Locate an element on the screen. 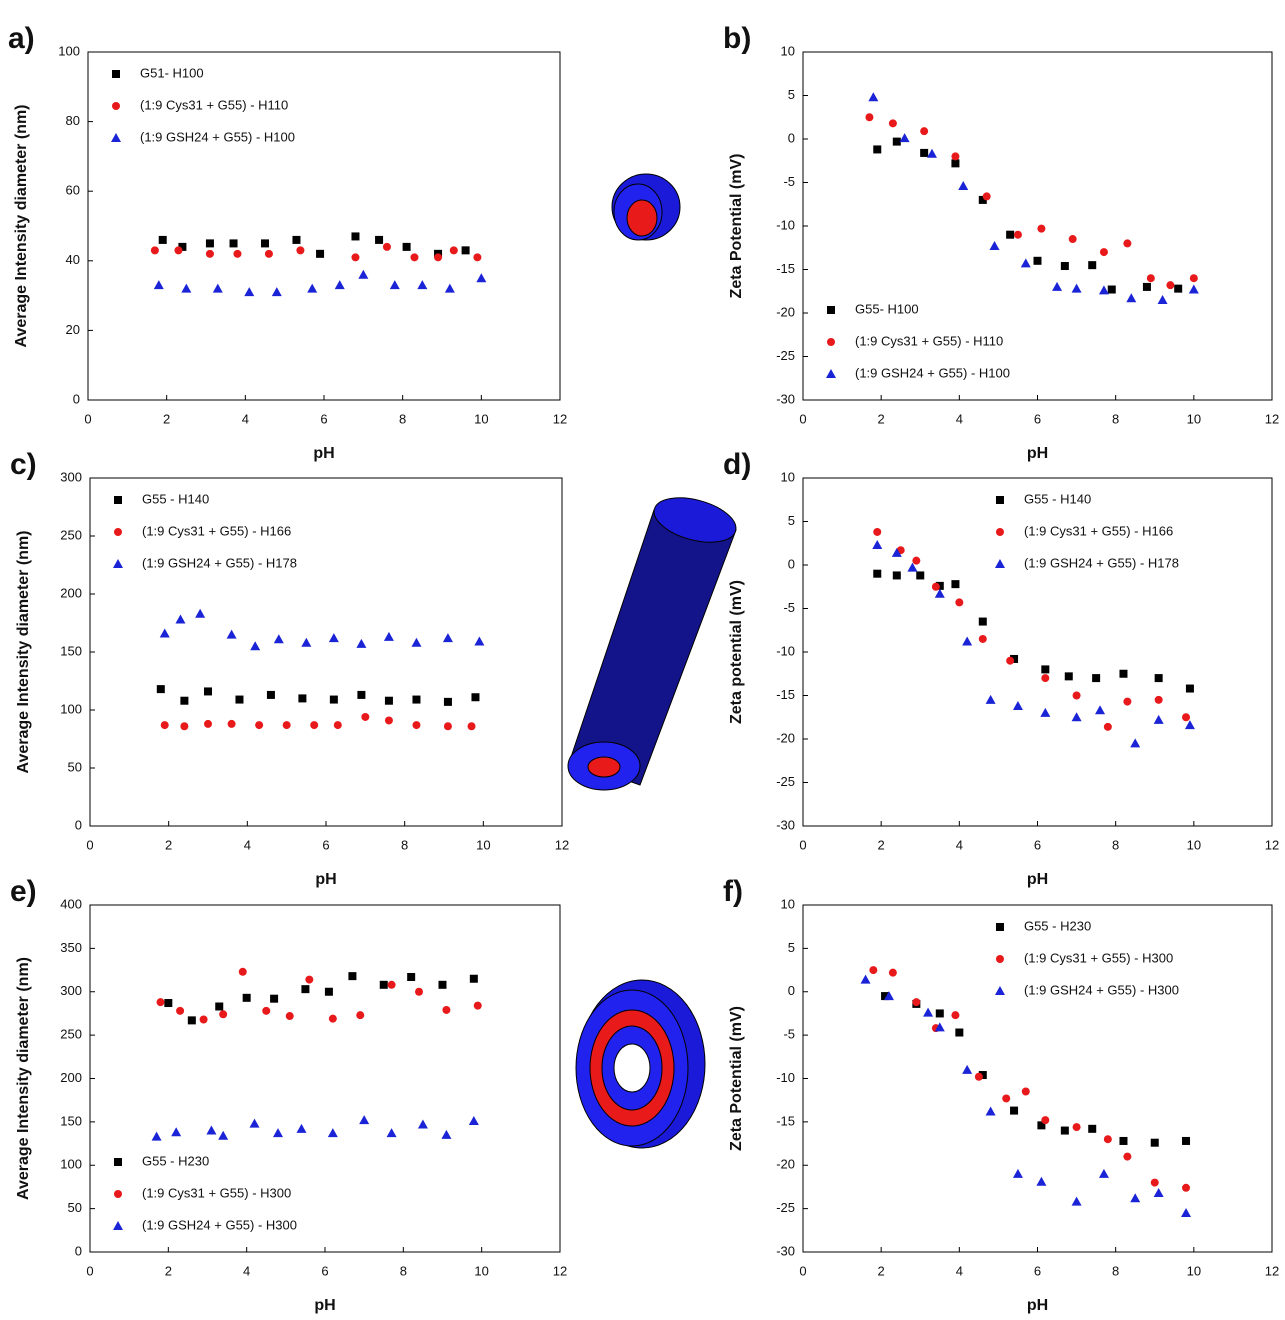  y-tick-label: -10 is located at coordinates (785, 224).